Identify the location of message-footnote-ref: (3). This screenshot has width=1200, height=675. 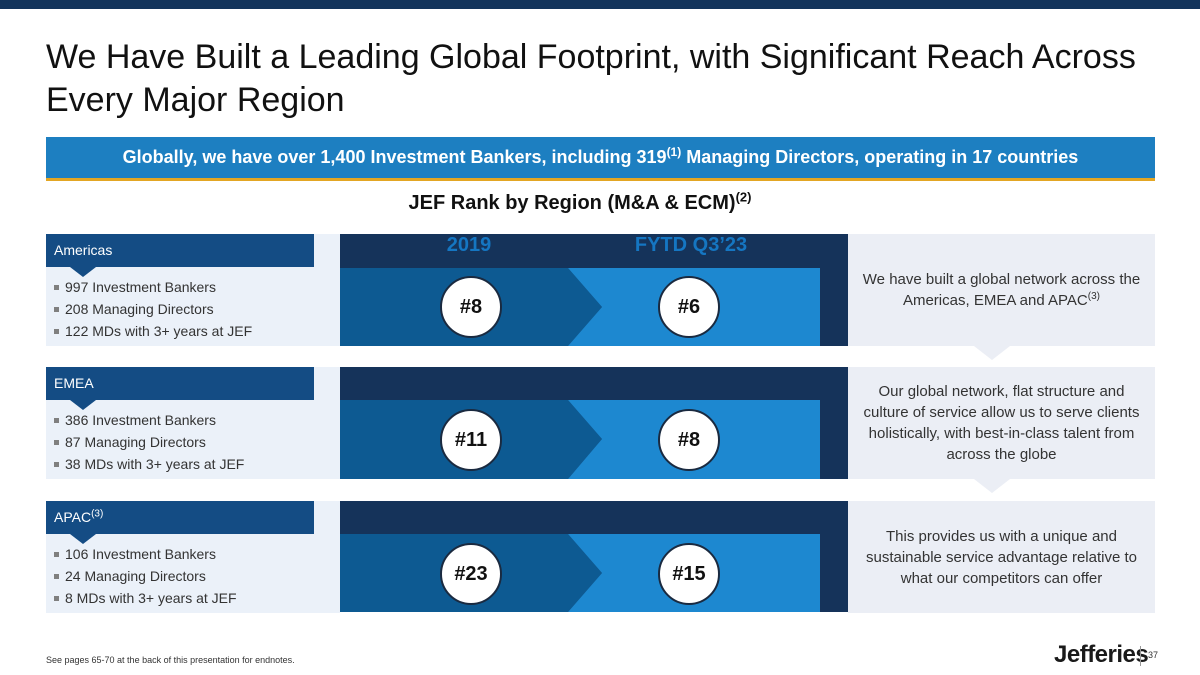
(1094, 296).